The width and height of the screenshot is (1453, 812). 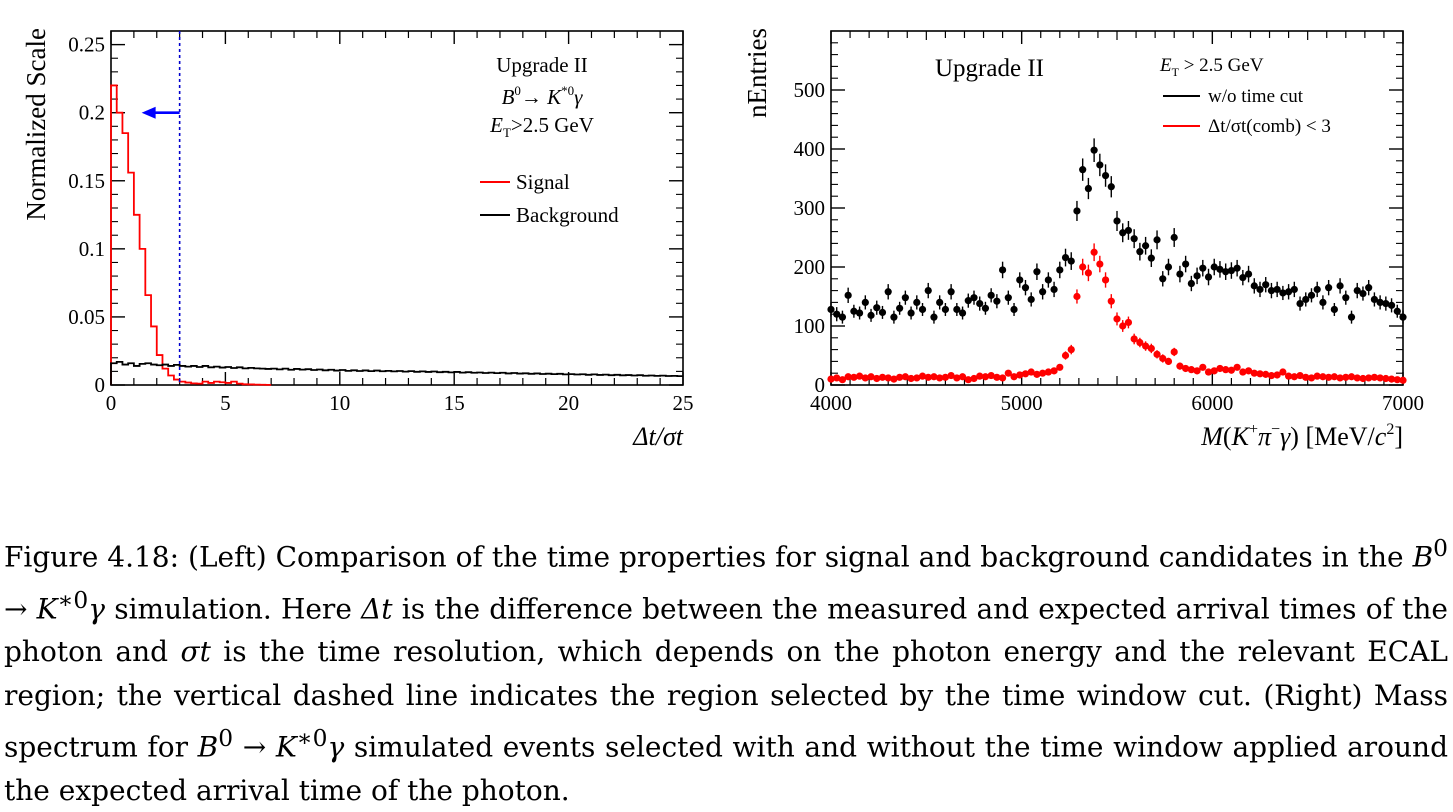 I want to click on left-annotation-et: ET>2.5 GeV, so click(x=541, y=126).